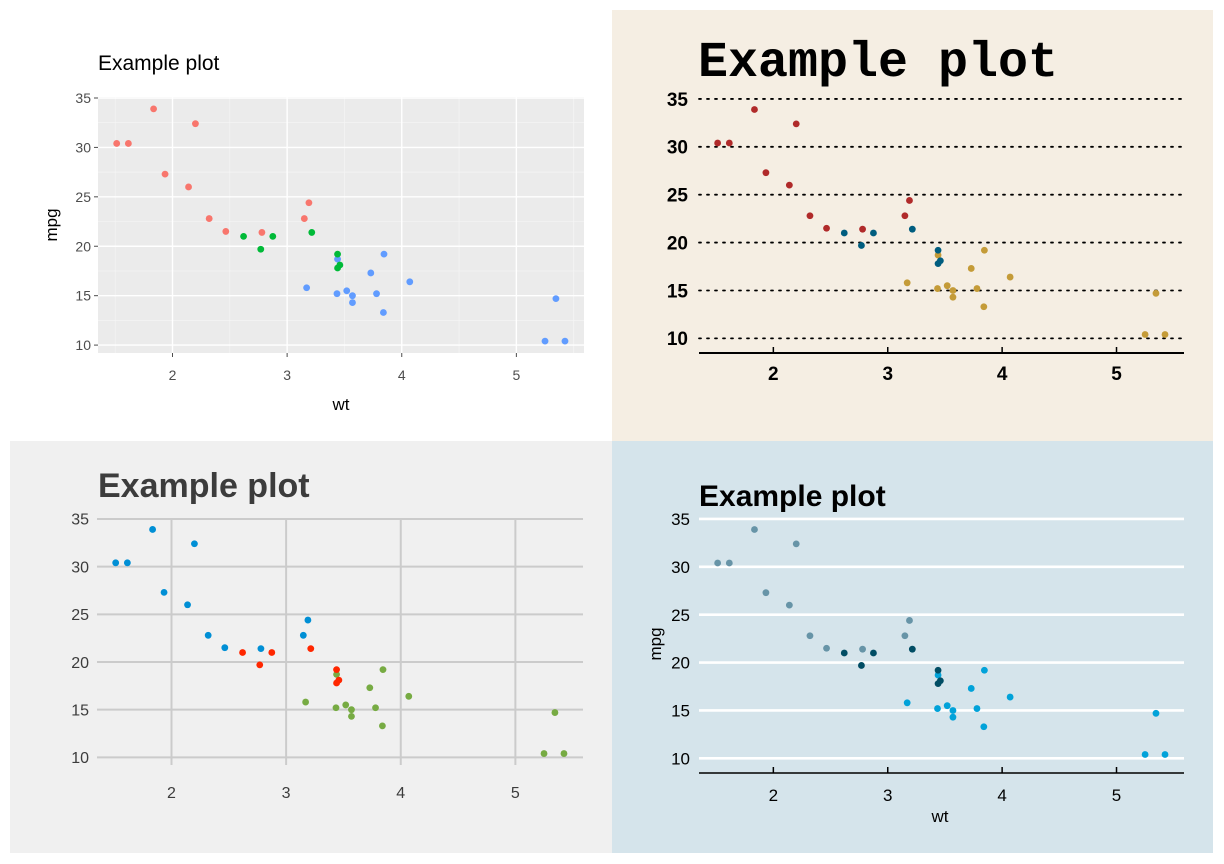 The width and height of the screenshot is (1224, 864). Describe the element at coordinates (343, 793) in the screenshot. I see `xticks-3: 2 3 4 5` at that location.